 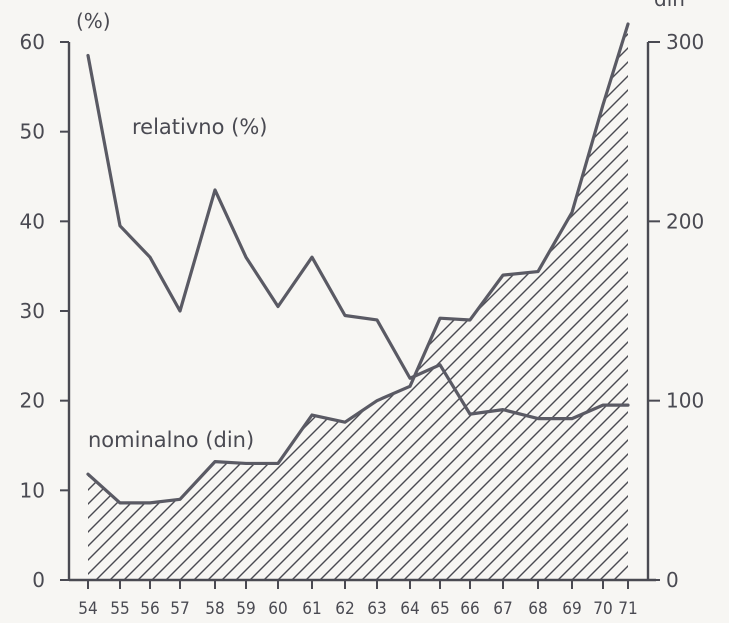 I want to click on x-tick-label: 55, so click(x=119, y=609).